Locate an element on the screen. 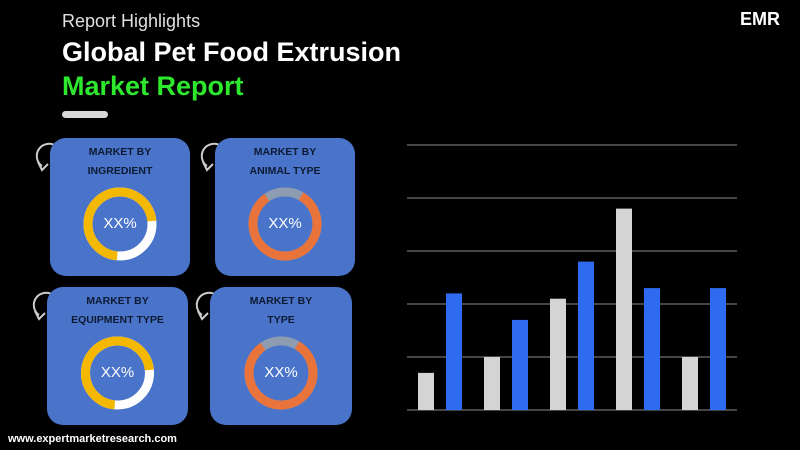  card-label: EQUIPMENT TYPE is located at coordinates (117, 320).